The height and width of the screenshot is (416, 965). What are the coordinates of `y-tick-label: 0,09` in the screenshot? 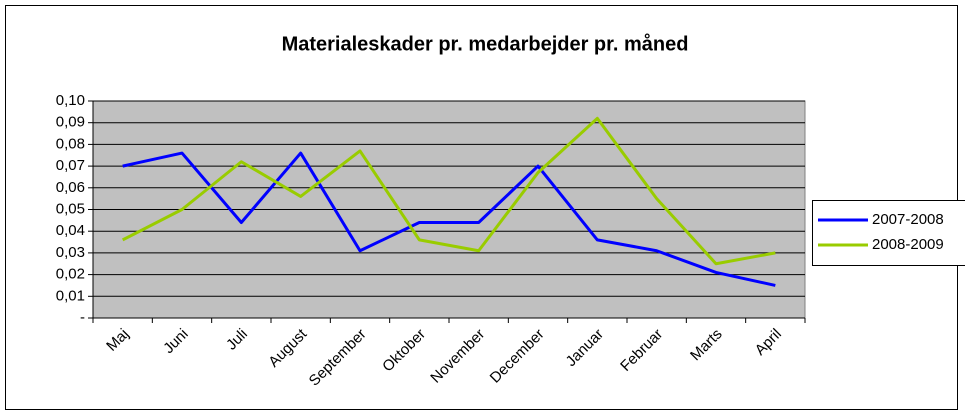 It's located at (70, 122).